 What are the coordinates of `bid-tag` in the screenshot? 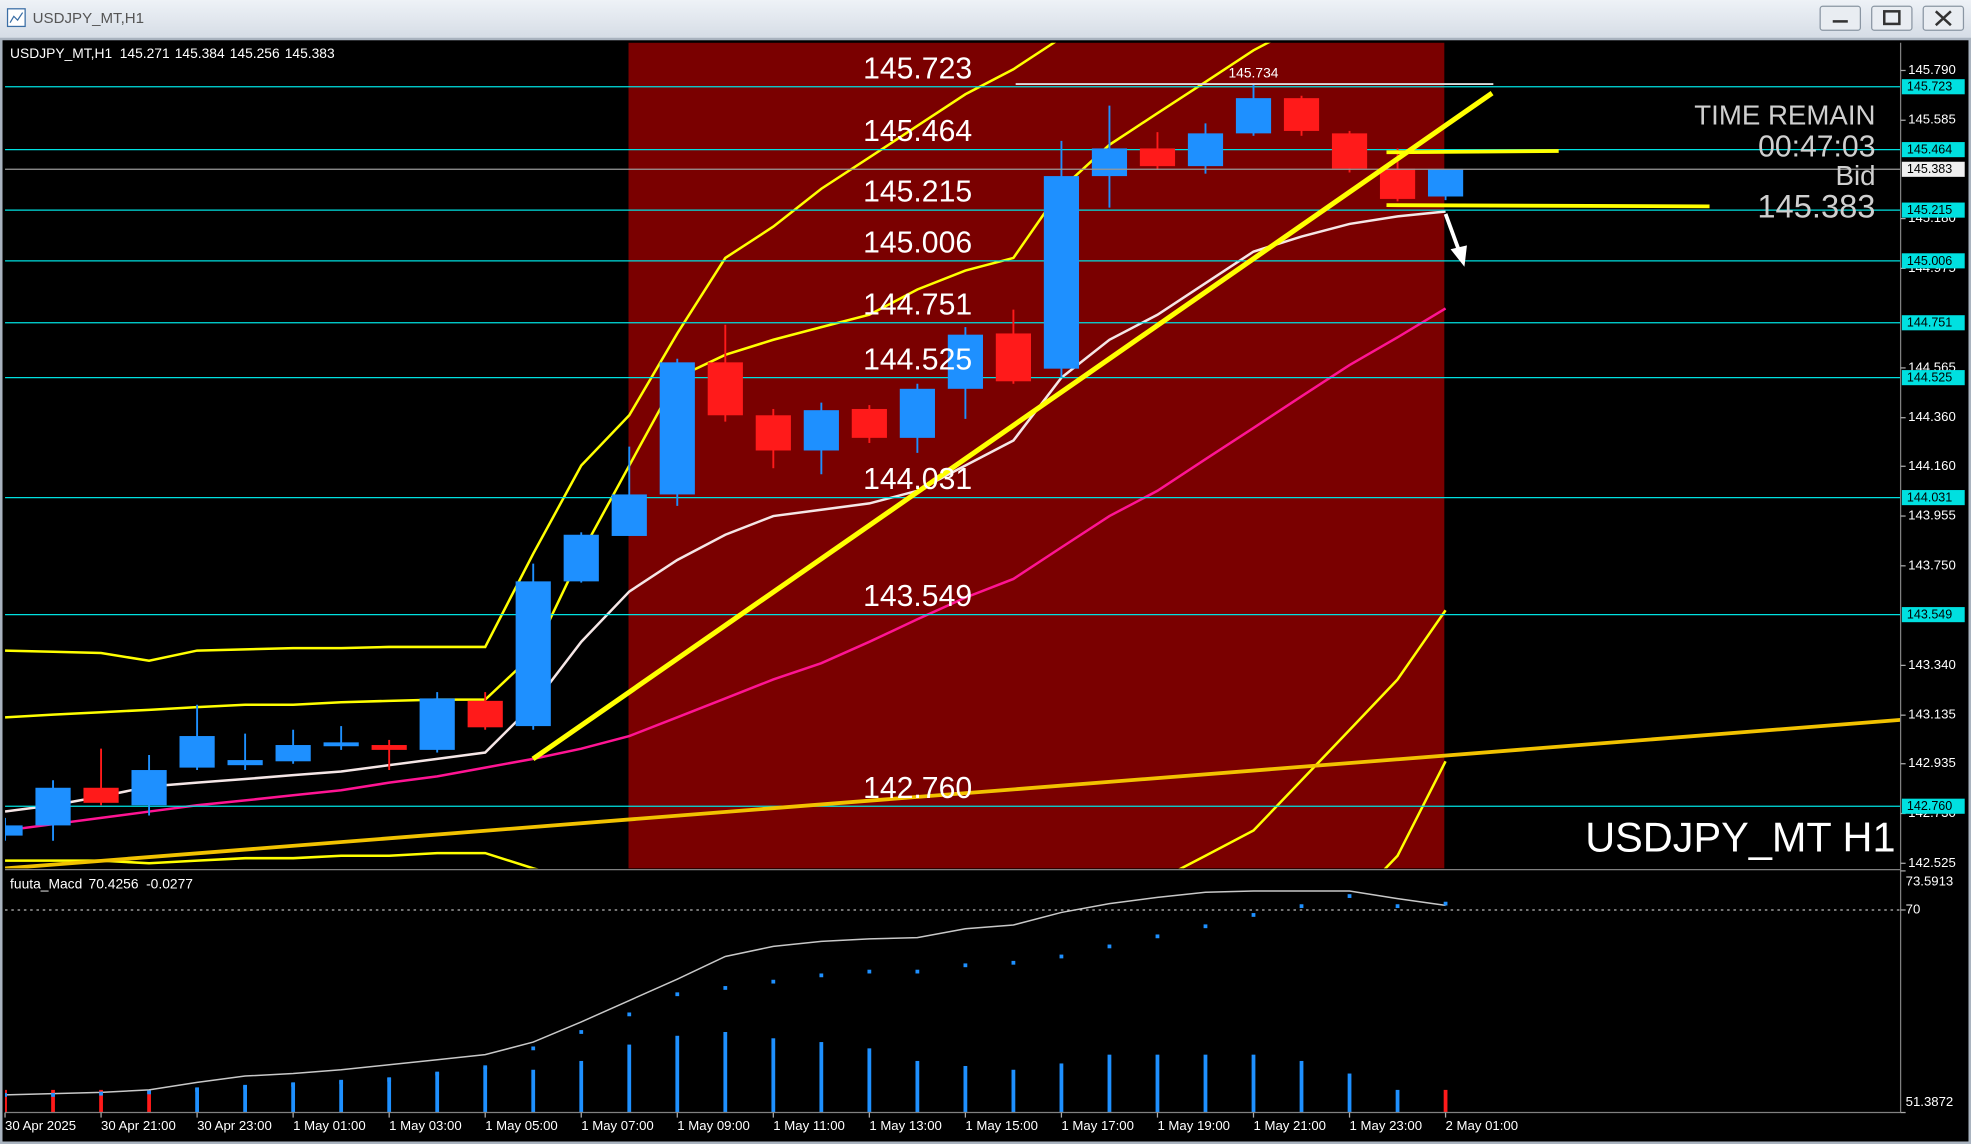 It's located at (1933, 169).